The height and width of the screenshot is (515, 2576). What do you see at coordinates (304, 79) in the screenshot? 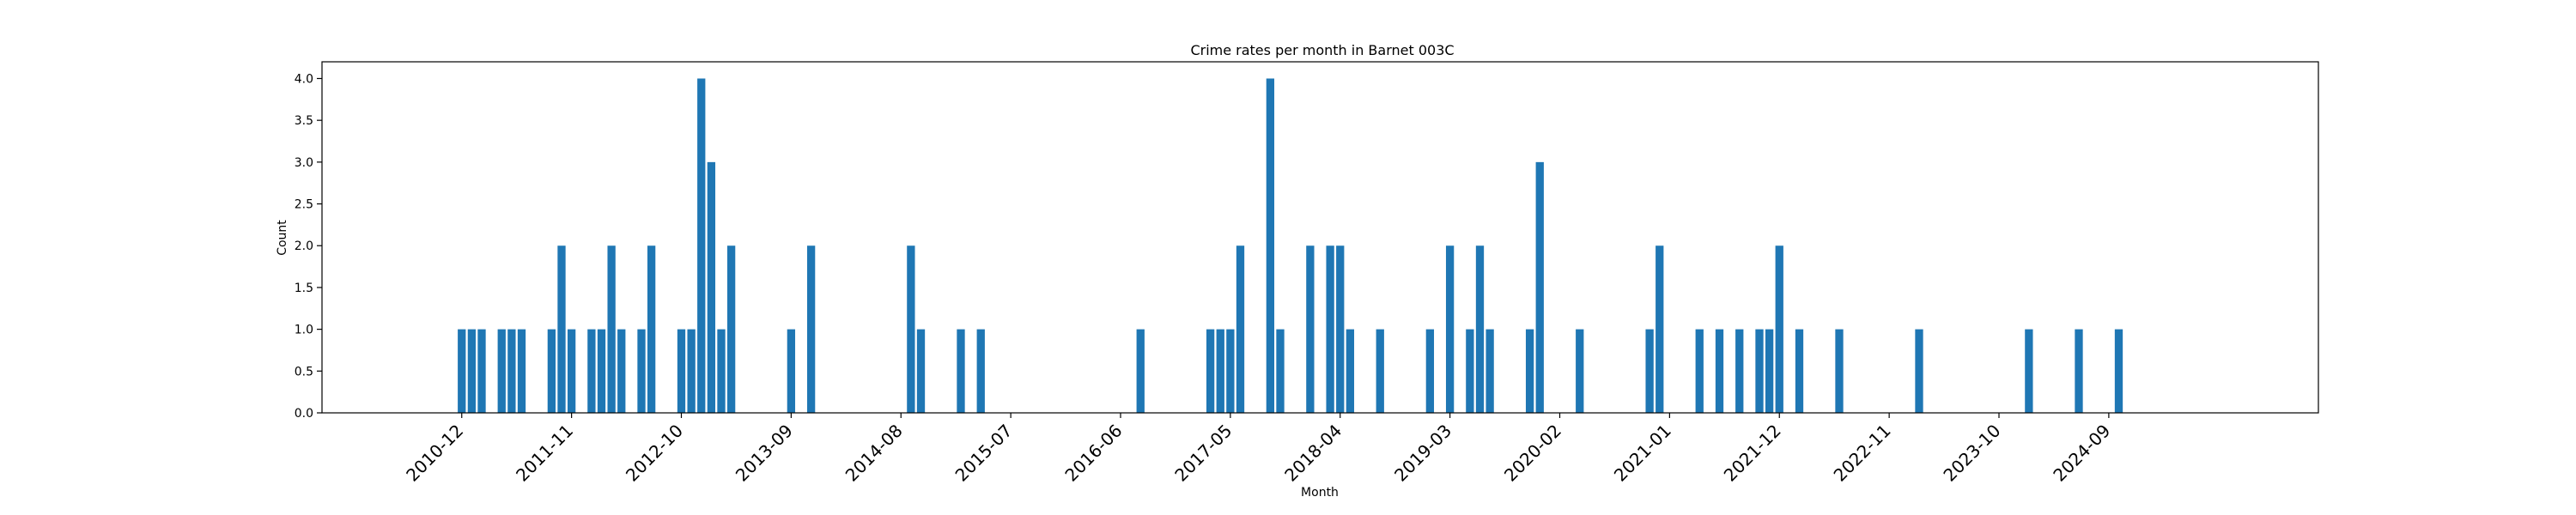
I see `y-tick-label: 4.0` at bounding box center [304, 79].